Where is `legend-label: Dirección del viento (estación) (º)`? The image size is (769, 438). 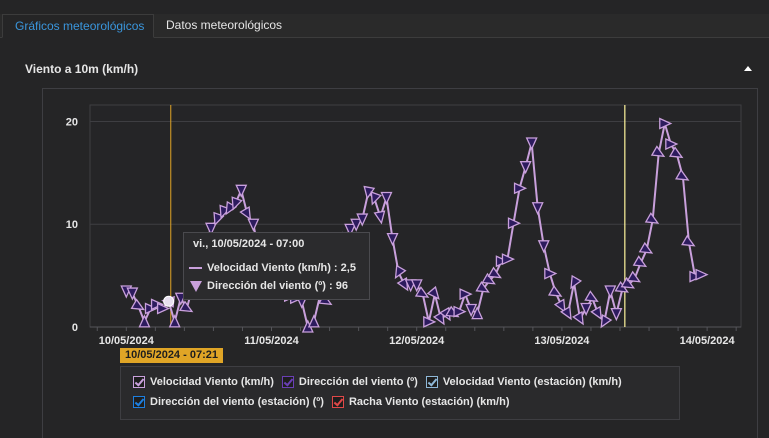
legend-label: Dirección del viento (estación) (º) is located at coordinates (237, 402).